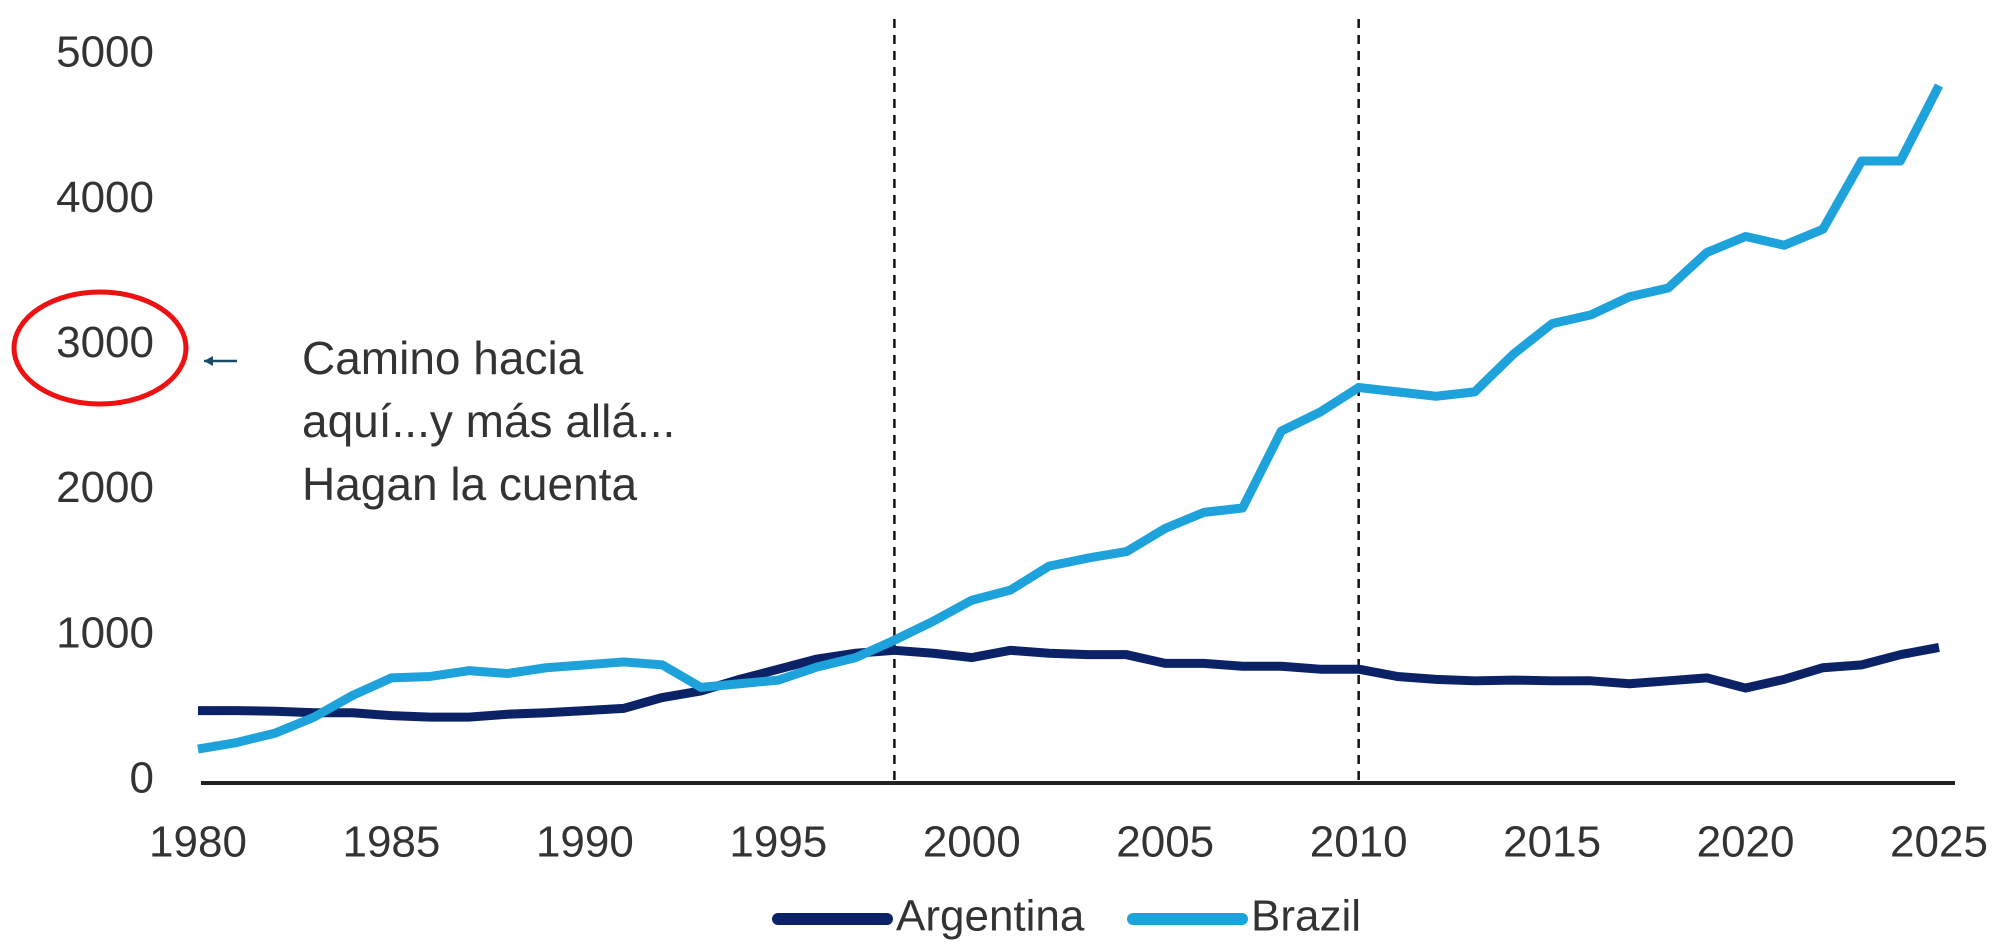 The height and width of the screenshot is (944, 2007). I want to click on x-tick-label: 2000, so click(972, 842).